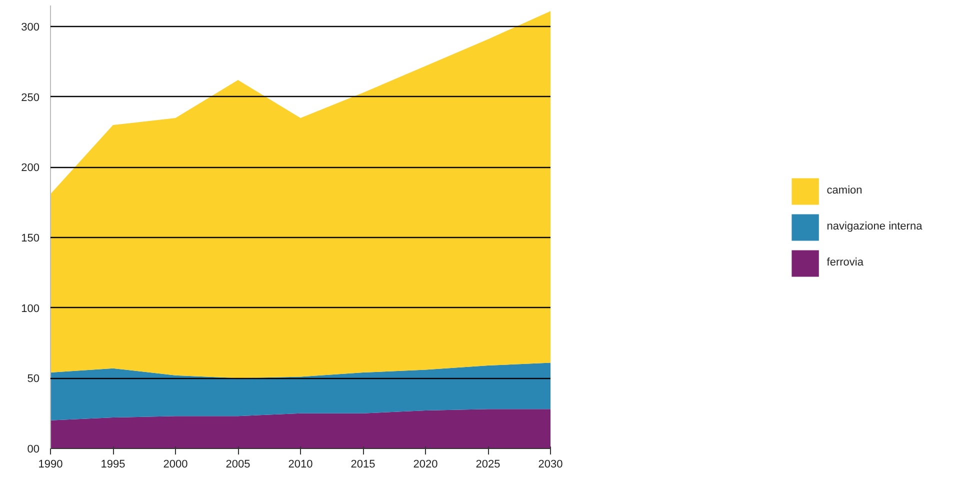  I want to click on y-tick-label: 150, so click(30, 238).